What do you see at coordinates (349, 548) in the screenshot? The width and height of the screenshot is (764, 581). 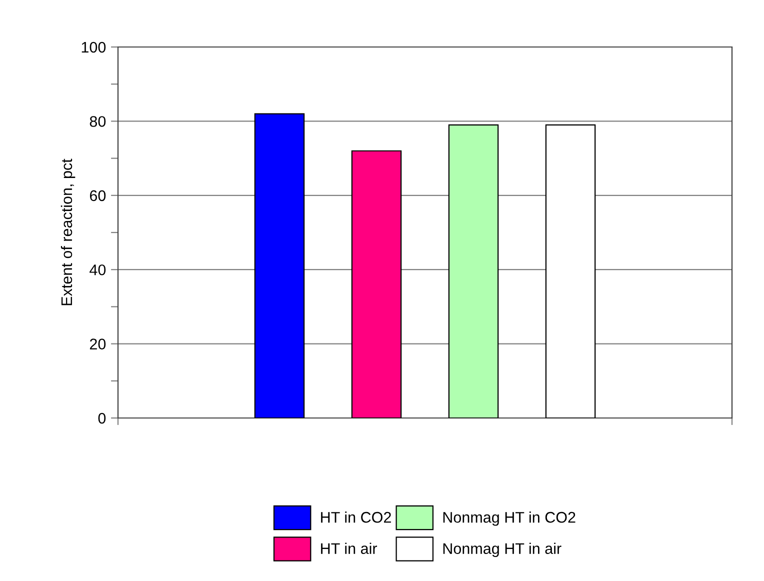 I see `legend-label: HT in air` at bounding box center [349, 548].